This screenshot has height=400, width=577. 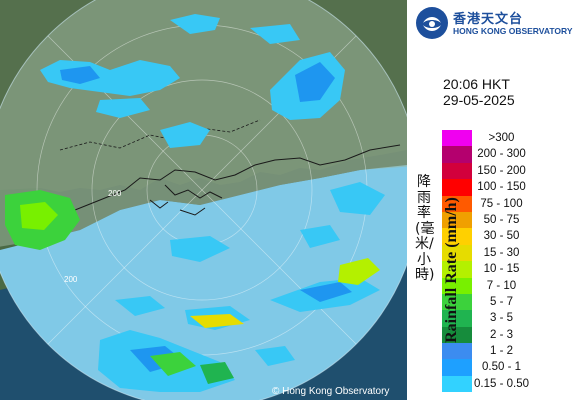 I want to click on legend-row: 0.50 - 1, so click(x=507, y=367).